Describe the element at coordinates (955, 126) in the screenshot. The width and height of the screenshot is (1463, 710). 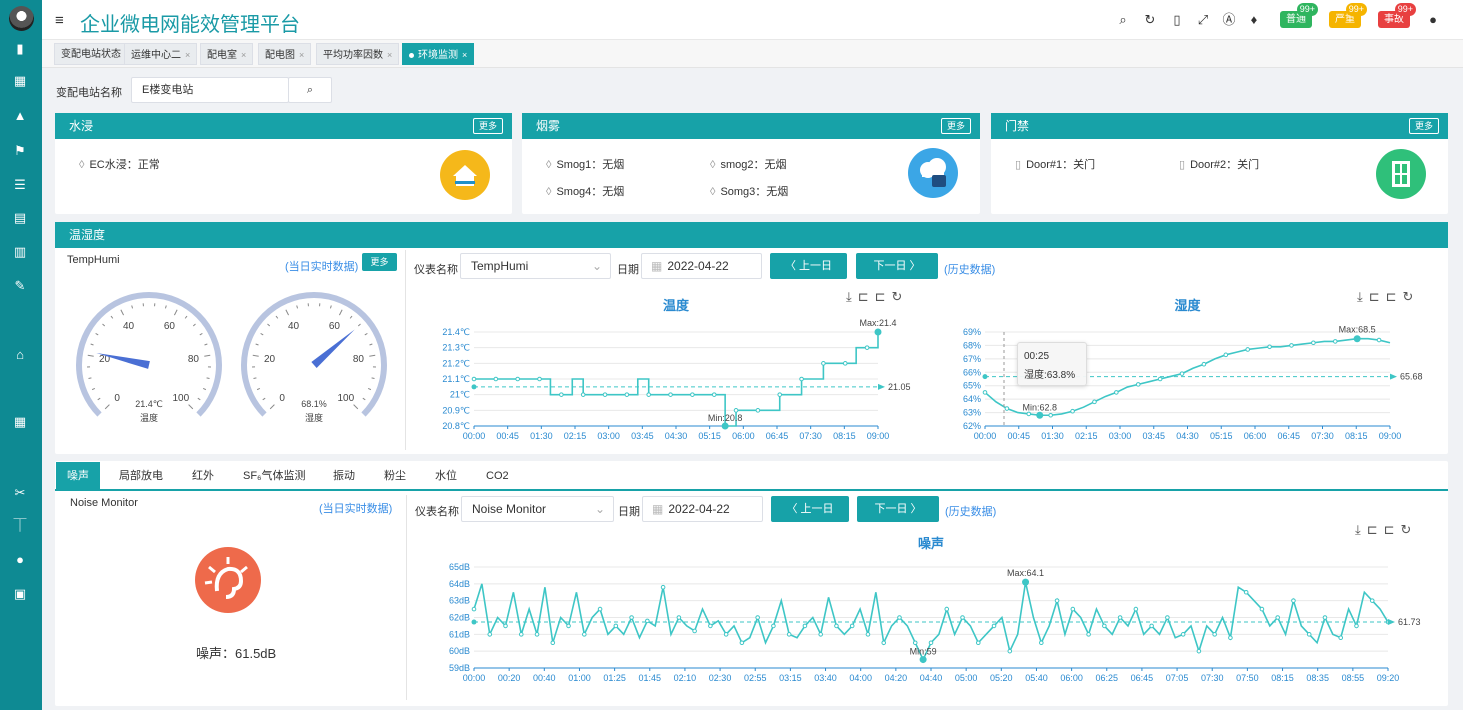
I see `smoke-more-button: 更多` at that location.